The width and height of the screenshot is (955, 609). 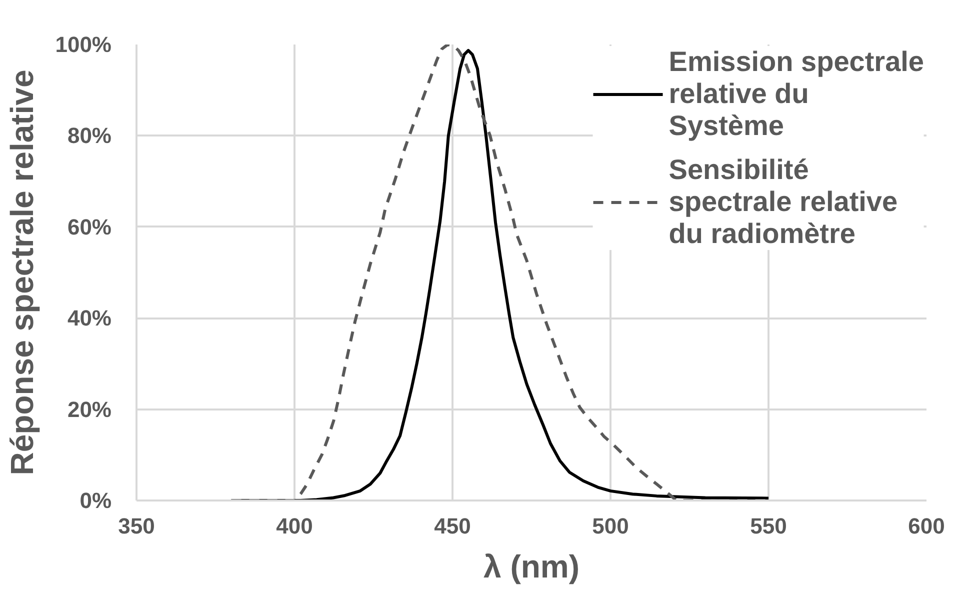 What do you see at coordinates (89, 135) in the screenshot?
I see `y-tick-label: 80%` at bounding box center [89, 135].